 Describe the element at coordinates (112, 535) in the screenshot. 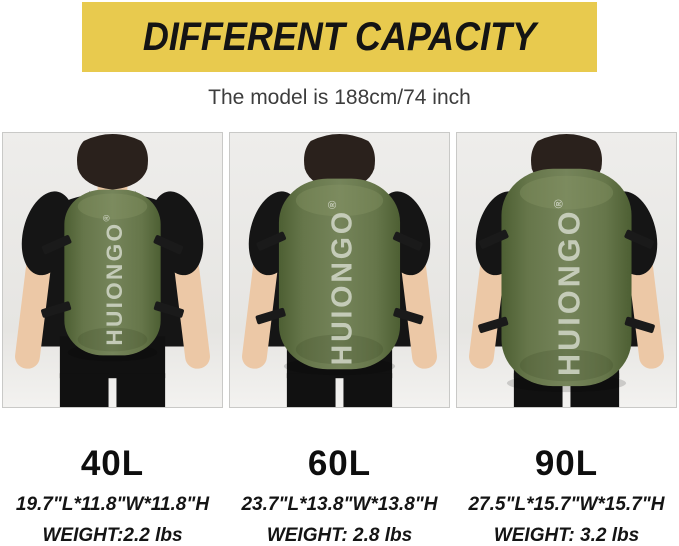

I see `weight-label: WEIGHT:2.2 lbs` at that location.